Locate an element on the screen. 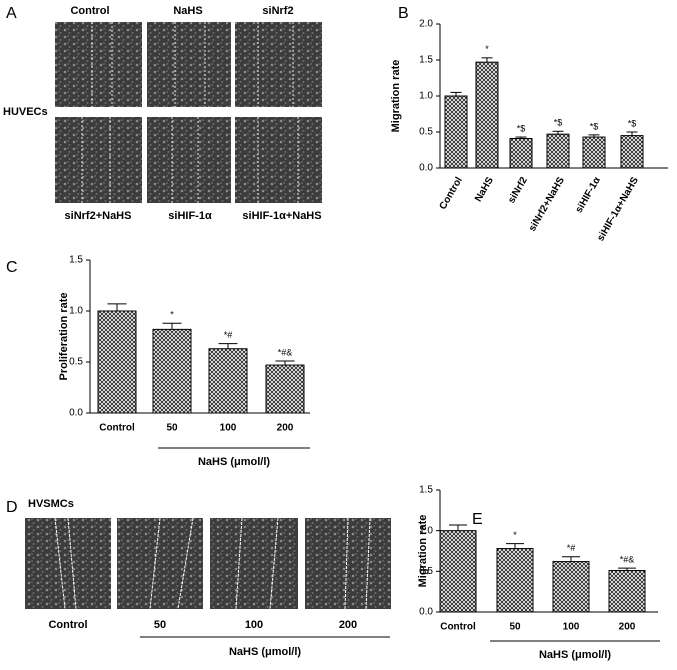  y-axis-label: Proliferation rate is located at coordinates (64, 336).